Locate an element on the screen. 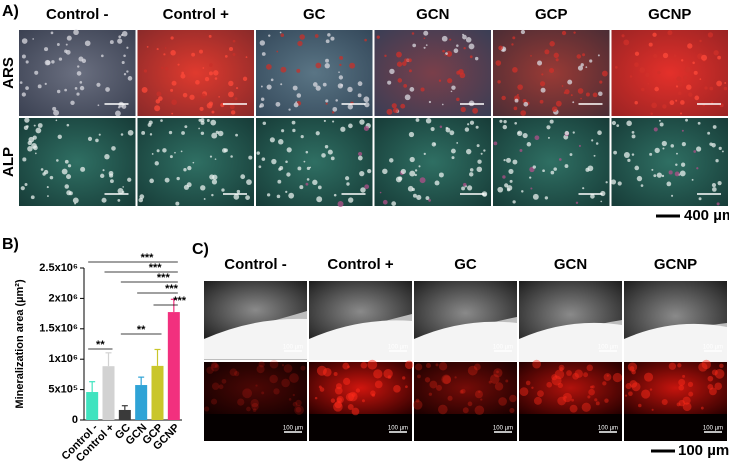 The image size is (729, 473). column-label: GC is located at coordinates (314, 14).